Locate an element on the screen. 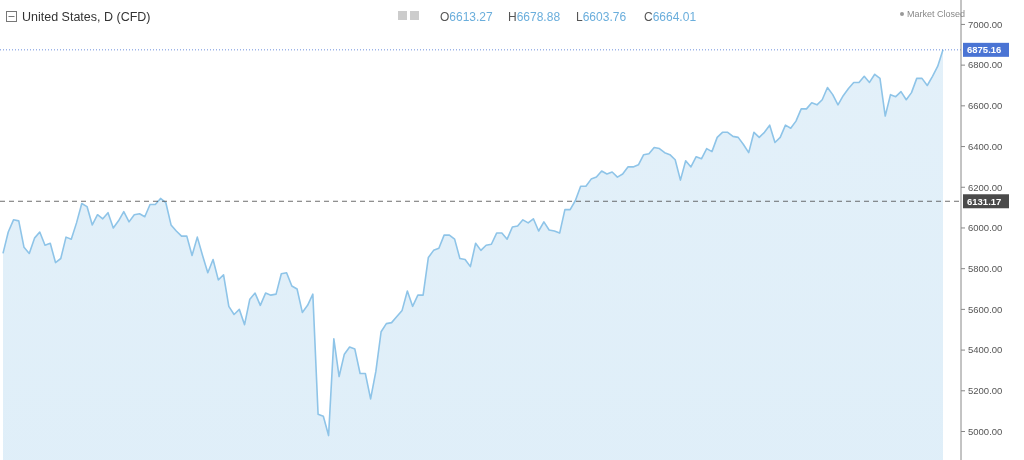  annotation: H6678.88 is located at coordinates (534, 17).